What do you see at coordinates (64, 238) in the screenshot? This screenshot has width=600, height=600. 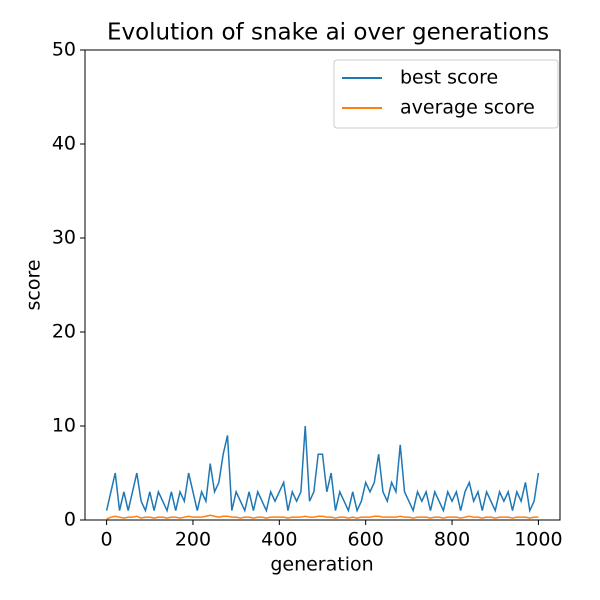 I see `y-tick-label: 30` at bounding box center [64, 238].